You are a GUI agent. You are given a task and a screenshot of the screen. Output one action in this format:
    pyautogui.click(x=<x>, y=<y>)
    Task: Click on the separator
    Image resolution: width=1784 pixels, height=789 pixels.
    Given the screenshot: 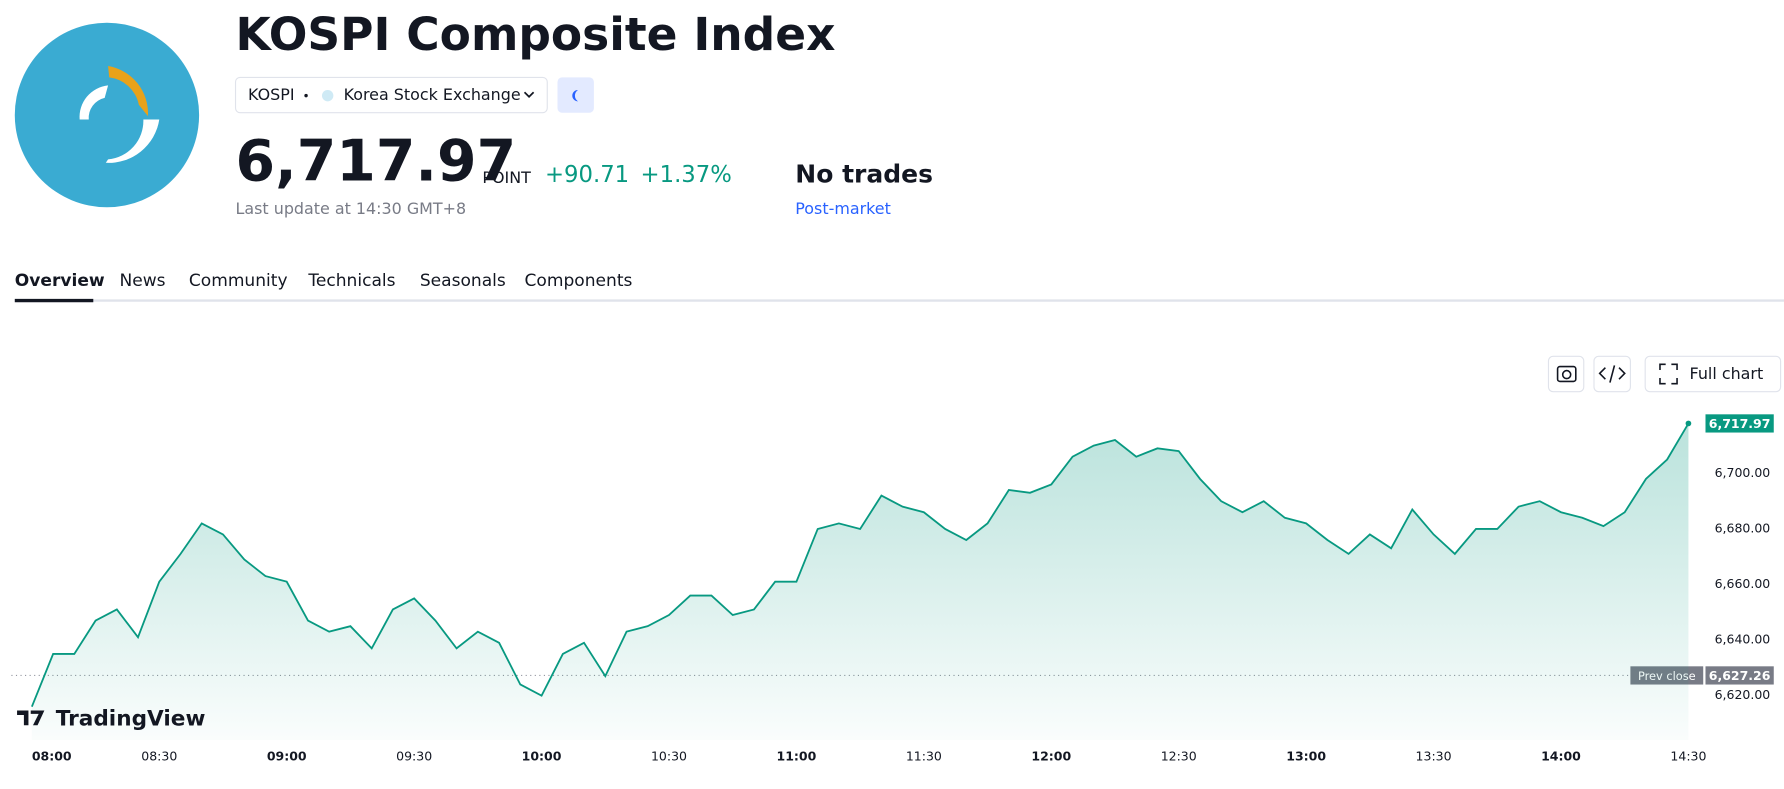 What is the action you would take?
    pyautogui.click(x=306, y=95)
    